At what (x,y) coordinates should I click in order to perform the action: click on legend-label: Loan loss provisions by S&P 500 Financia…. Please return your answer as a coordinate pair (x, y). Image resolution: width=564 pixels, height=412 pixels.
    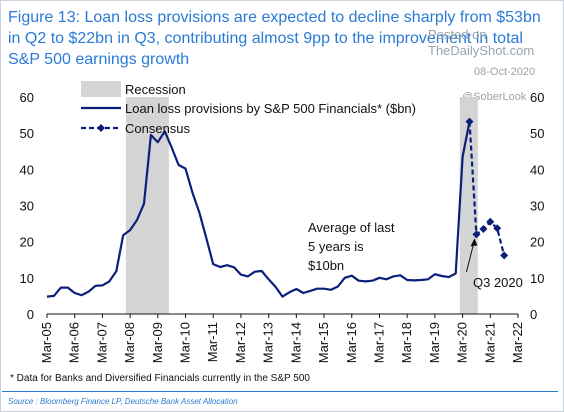
    Looking at the image, I should click on (270, 108).